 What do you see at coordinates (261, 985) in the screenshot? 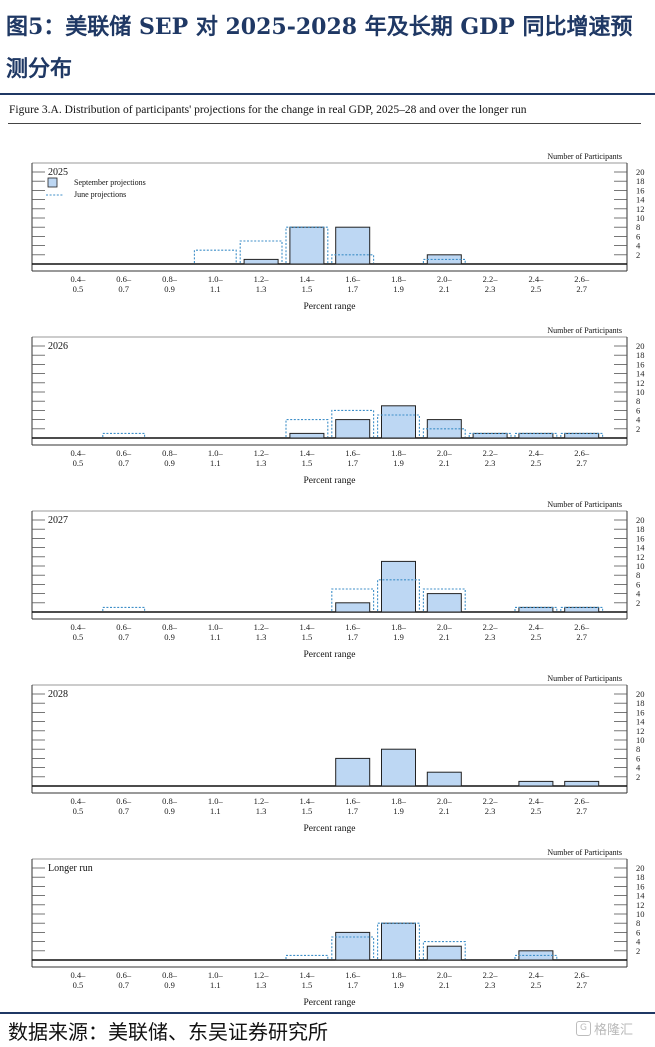
I see `x-tick-label: 1.3` at bounding box center [261, 985].